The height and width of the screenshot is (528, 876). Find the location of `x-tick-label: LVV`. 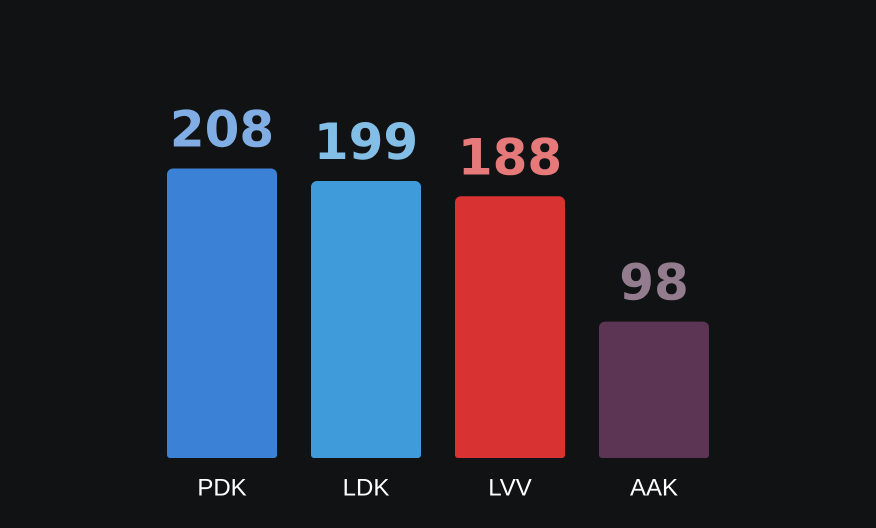

x-tick-label: LVV is located at coordinates (510, 488).